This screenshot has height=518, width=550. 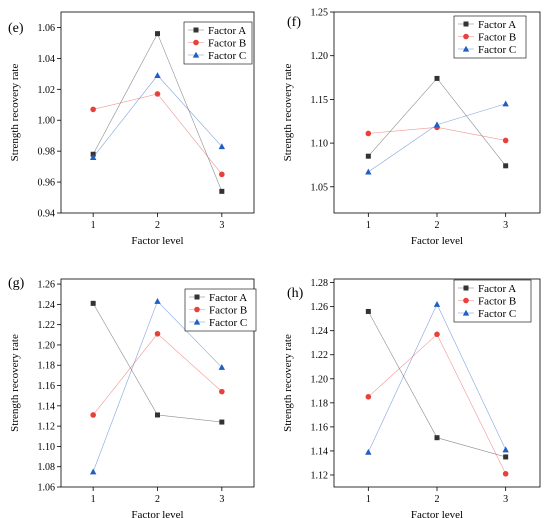 I want to click on y-tick-label: 1.24, so click(x=320, y=331).